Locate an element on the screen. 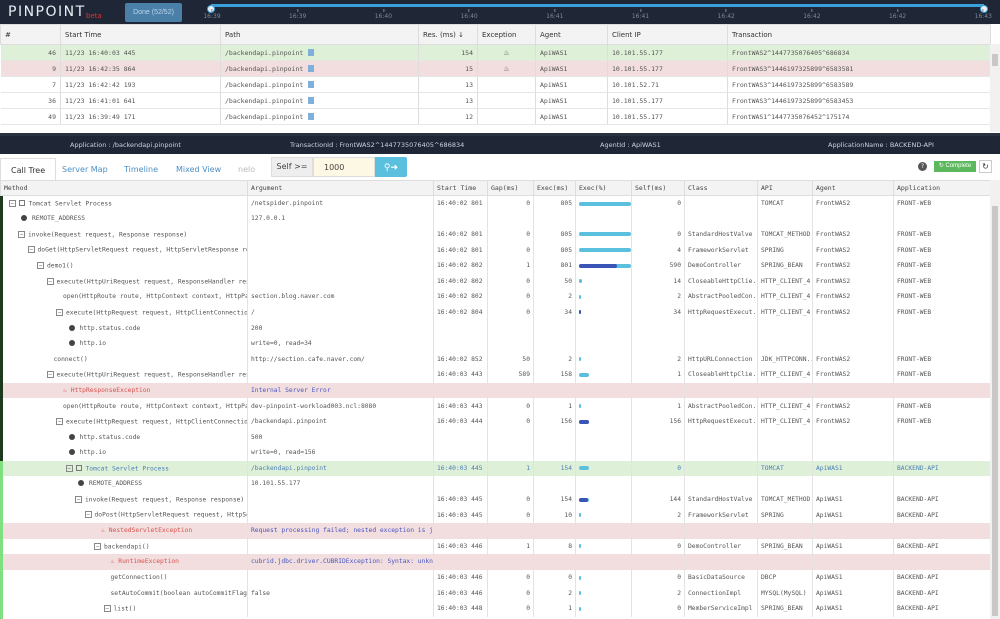 This screenshot has width=1000, height=619. call-tree-row: http.io write=0, read=34 is located at coordinates (495, 343).